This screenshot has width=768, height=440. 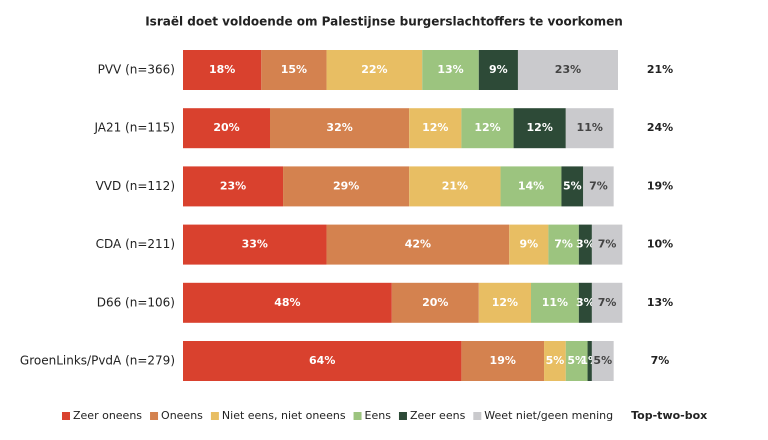 I want to click on segment-label: 13%, so click(x=450, y=69).